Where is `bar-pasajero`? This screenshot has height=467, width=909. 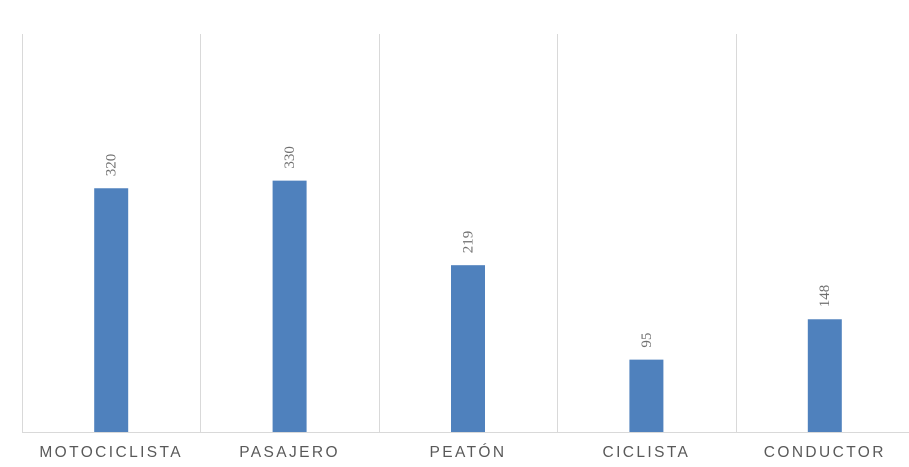
bar-pasajero is located at coordinates (289, 306).